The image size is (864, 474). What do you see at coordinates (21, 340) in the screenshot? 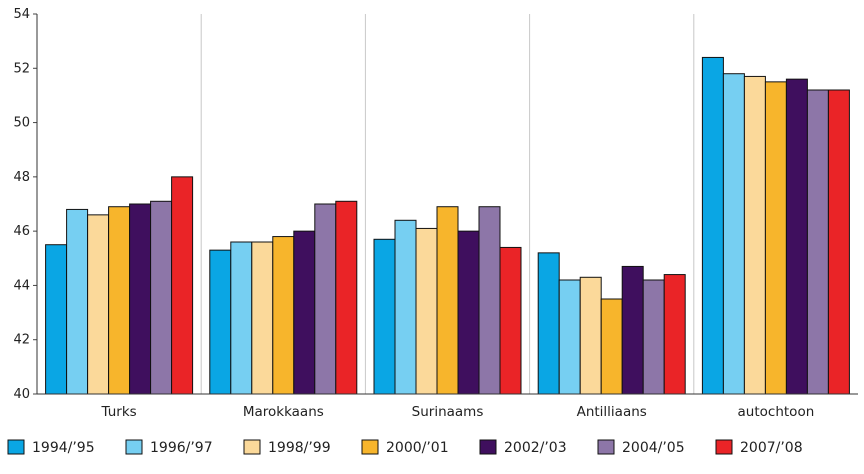
I see `y-tick-label: 42` at bounding box center [21, 340].